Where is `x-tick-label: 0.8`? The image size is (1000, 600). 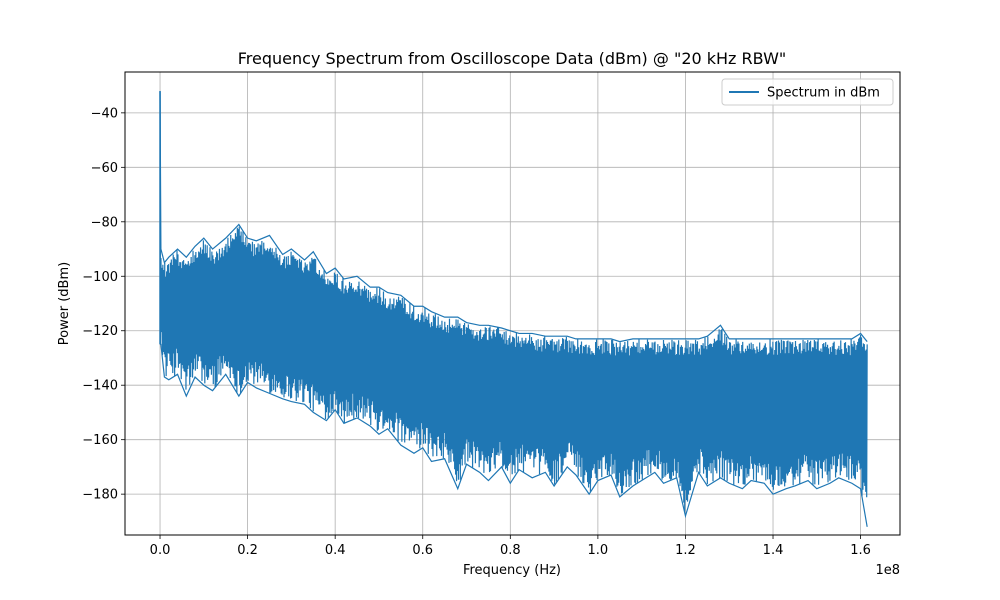 x-tick-label: 0.8 is located at coordinates (510, 550).